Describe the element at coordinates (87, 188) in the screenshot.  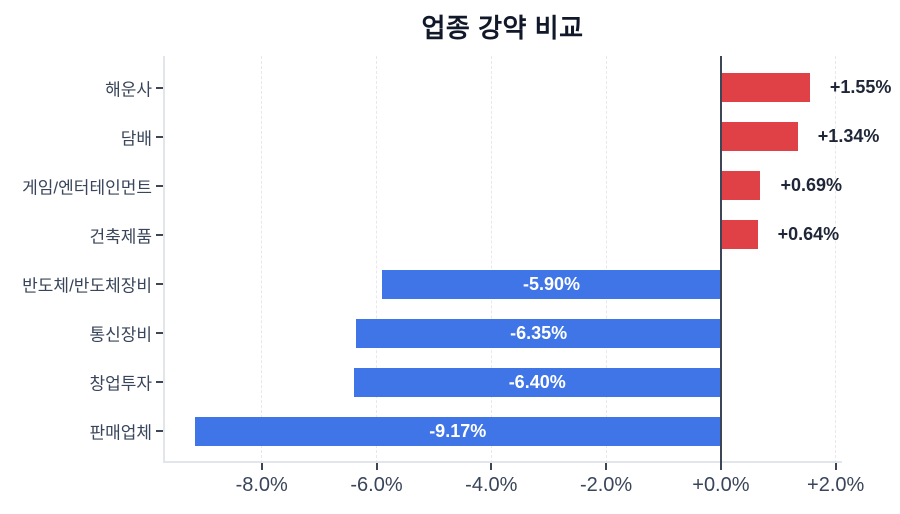
I see `category-label: 게임/엔터테인먼트` at that location.